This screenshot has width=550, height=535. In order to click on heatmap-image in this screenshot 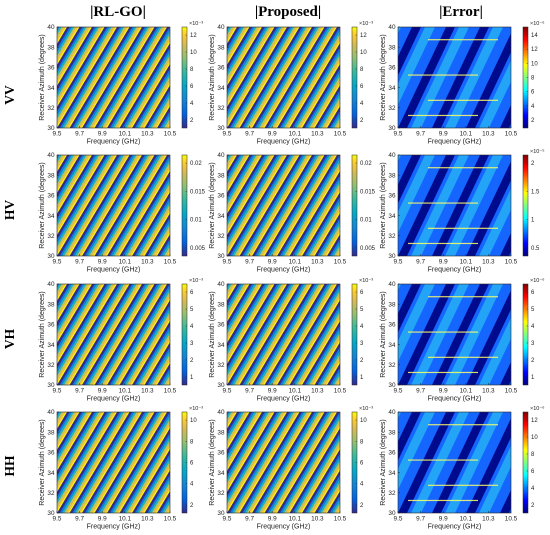, I will do `click(113, 205)`.